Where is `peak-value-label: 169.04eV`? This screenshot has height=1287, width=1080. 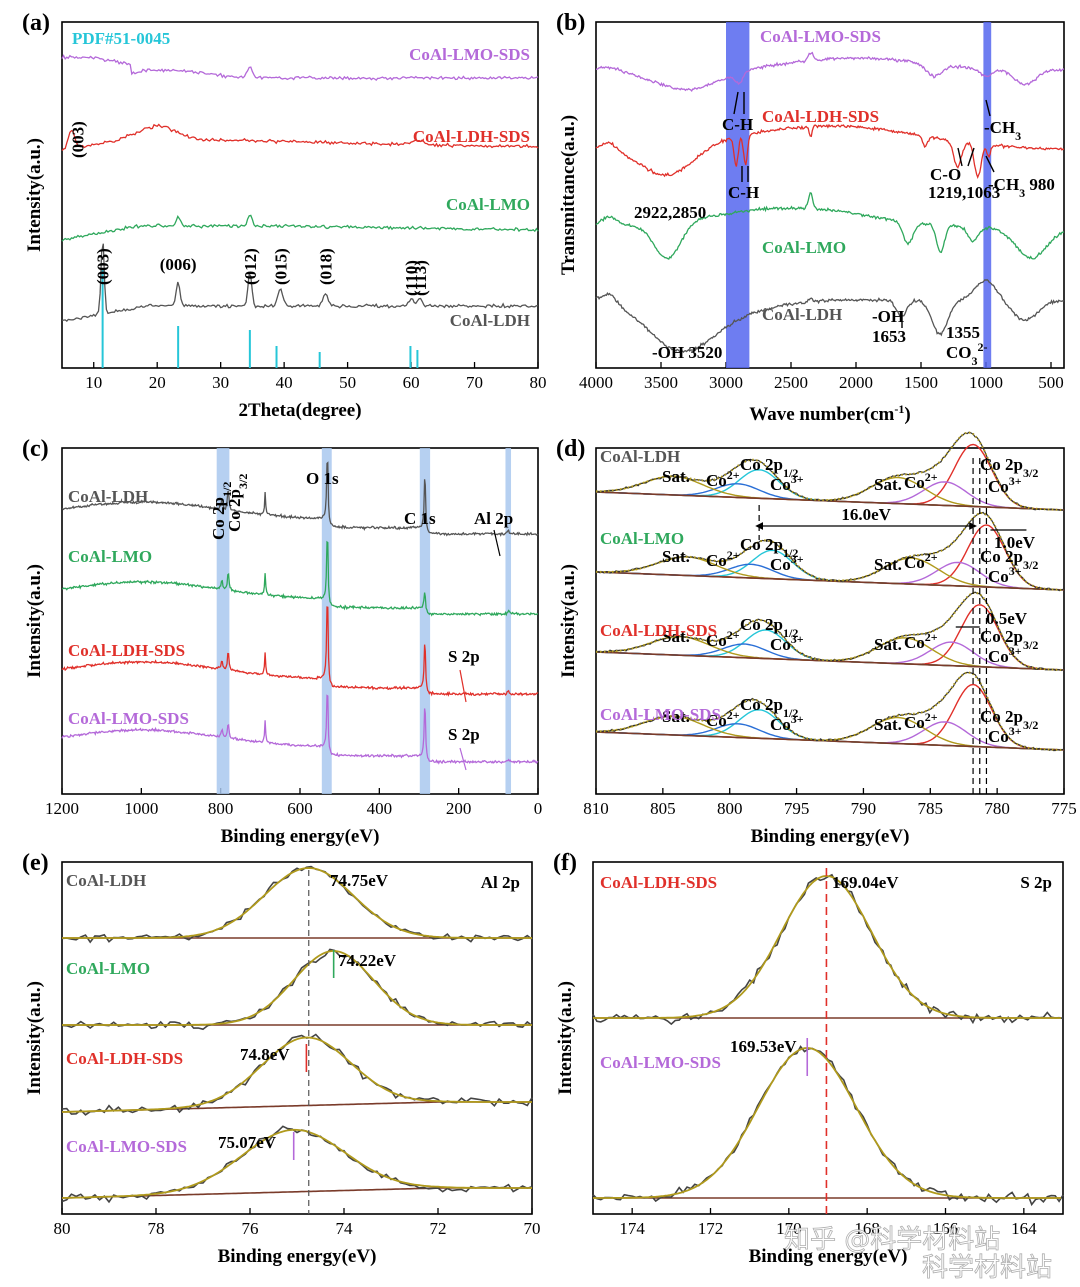
peak-value-label: 169.04eV is located at coordinates (865, 882).